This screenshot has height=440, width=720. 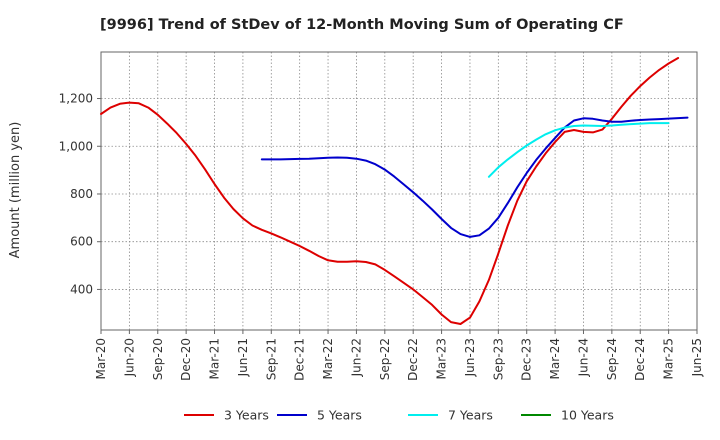 I want to click on x-tick-label: Sep-24, so click(x=612, y=359).